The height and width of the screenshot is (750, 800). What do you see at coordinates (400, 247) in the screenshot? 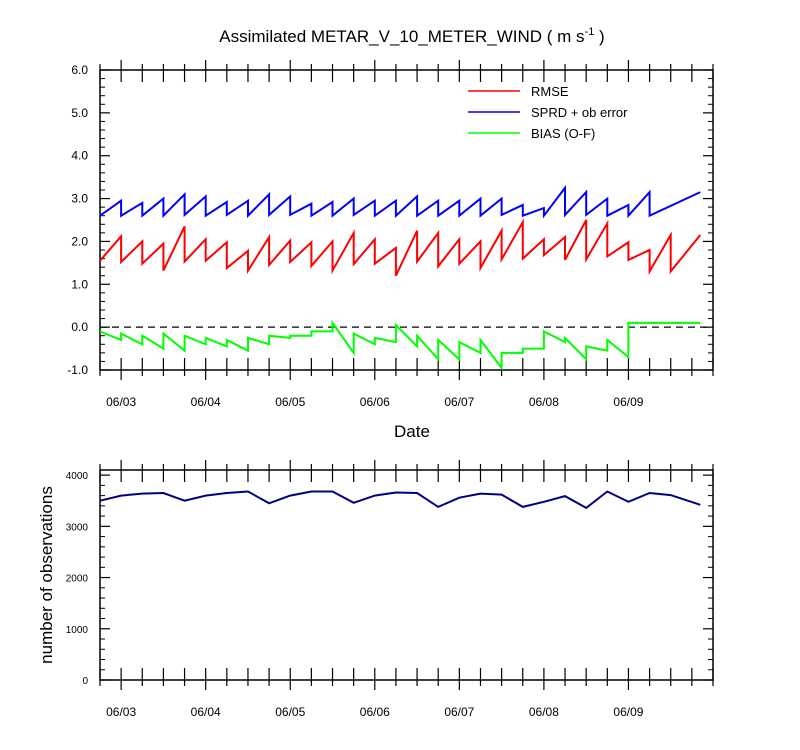
I see `series-line-rmse` at bounding box center [400, 247].